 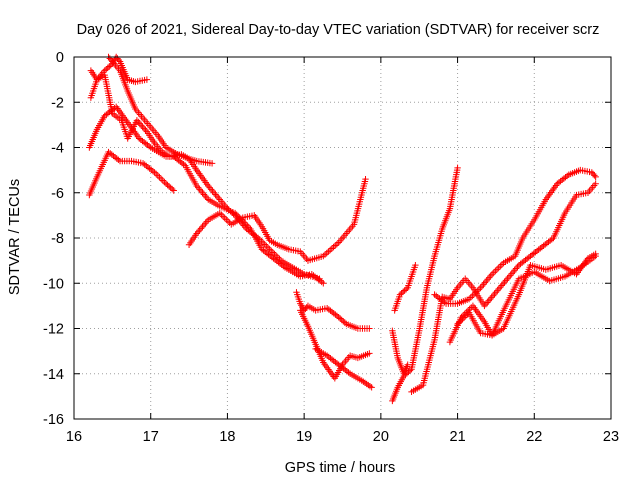 What do you see at coordinates (53, 420) in the screenshot?
I see `y-tick-label: -16` at bounding box center [53, 420].